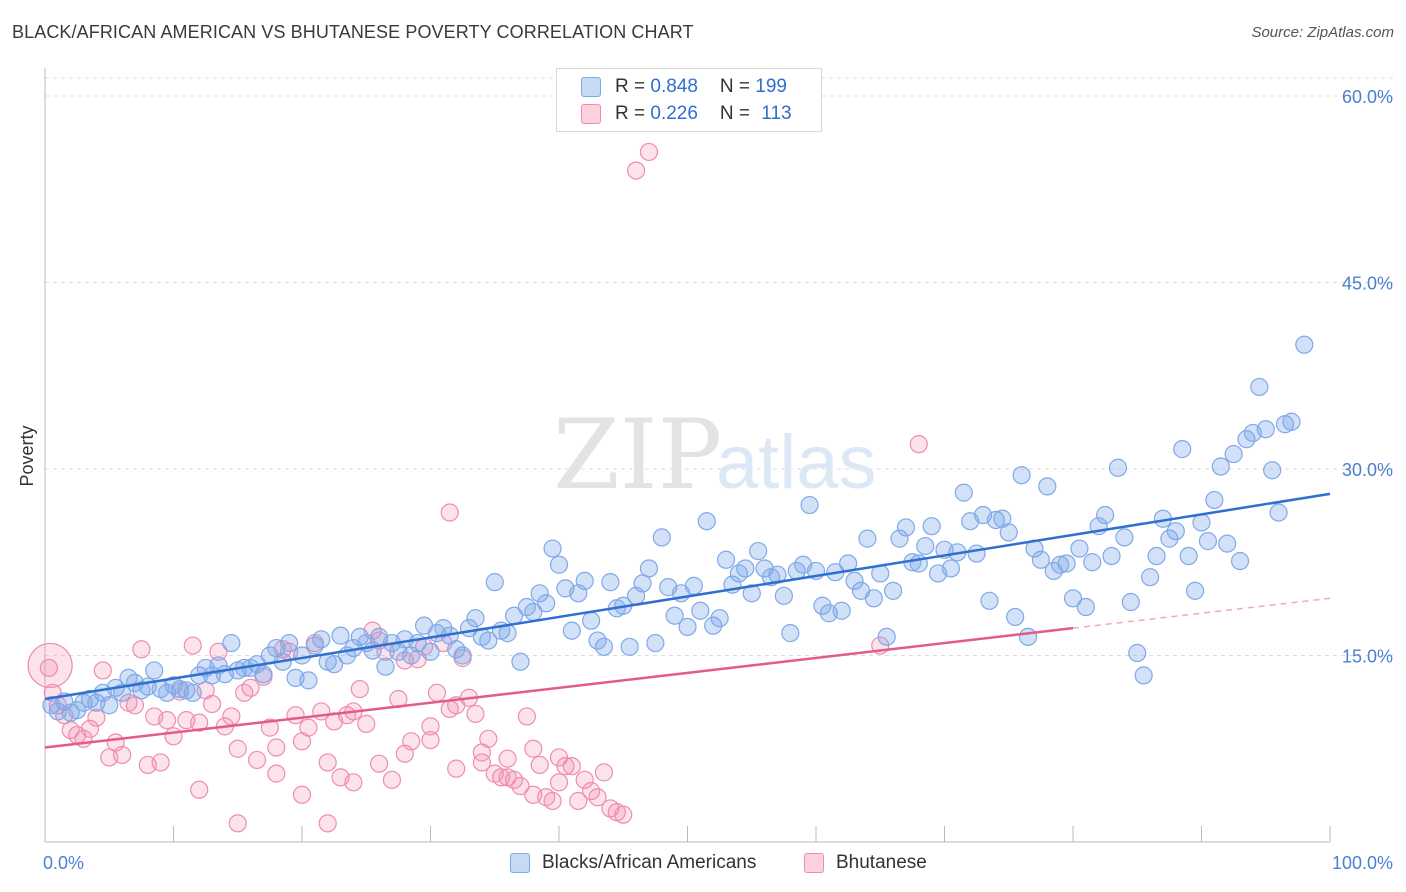 This screenshot has height=892, width=1406. What do you see at coordinates (1367, 284) in the screenshot?
I see `y-tick-label: 45.0%` at bounding box center [1367, 284].